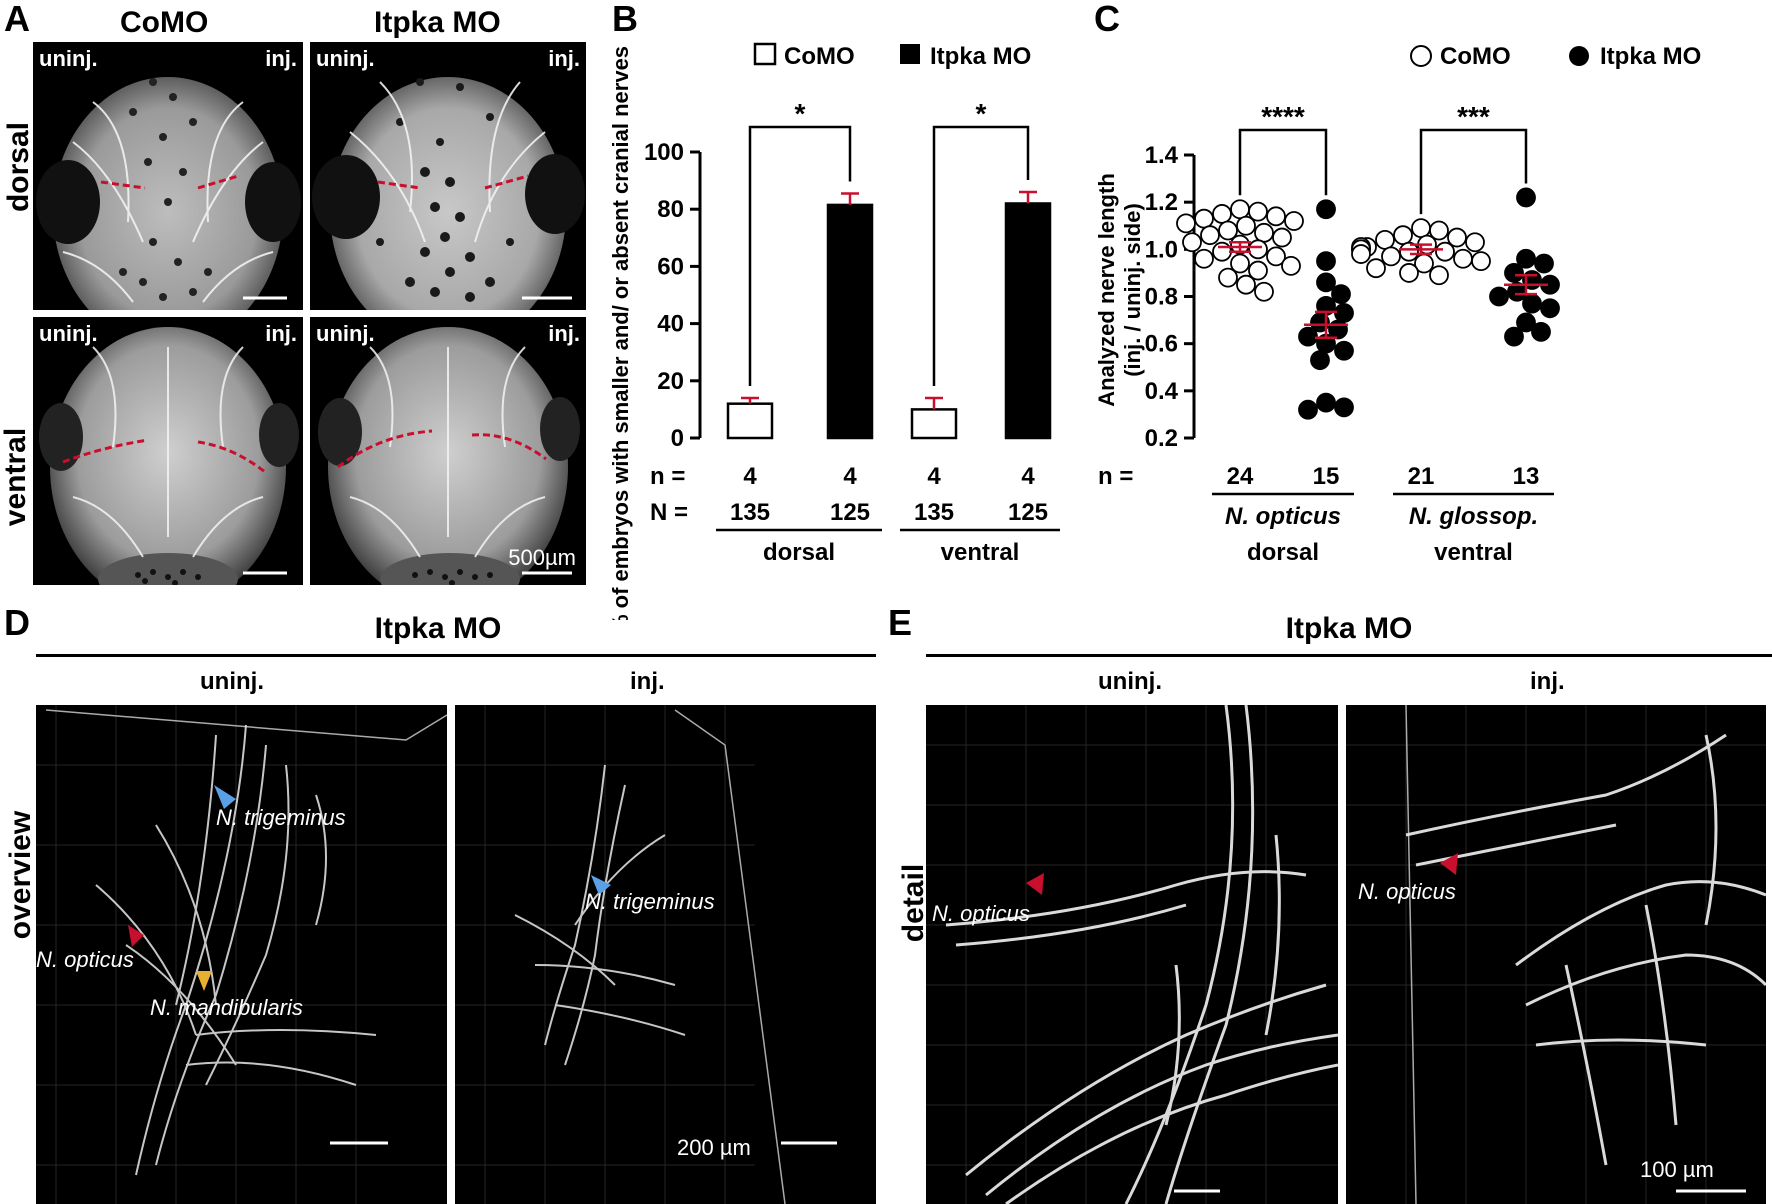  Describe the element at coordinates (670, 209) in the screenshot. I see `y-tick-label-b: 80` at that location.